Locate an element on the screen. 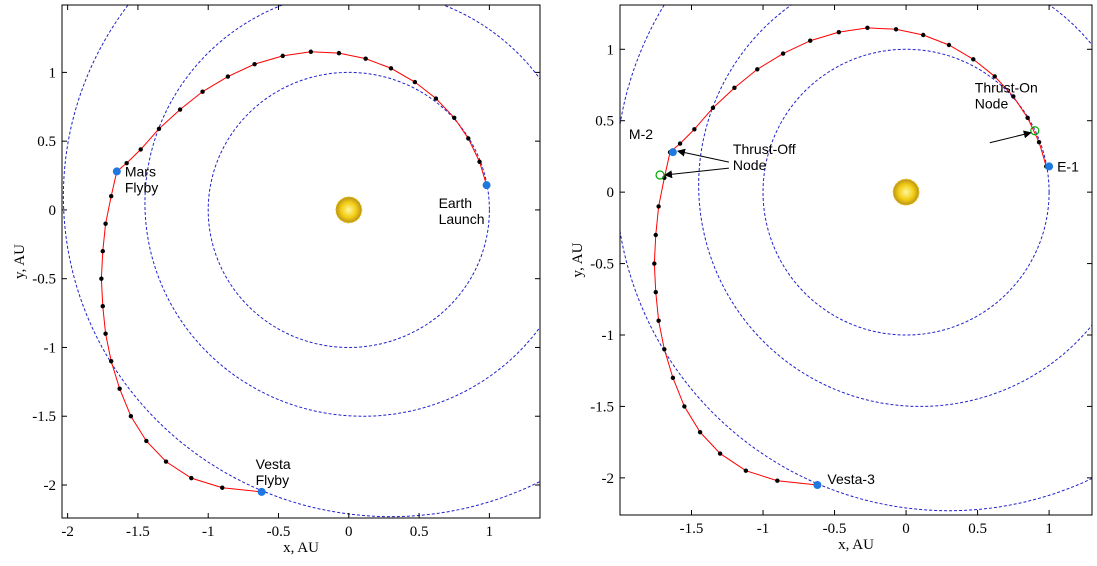  event-label: Vesta-3 is located at coordinates (851, 479).